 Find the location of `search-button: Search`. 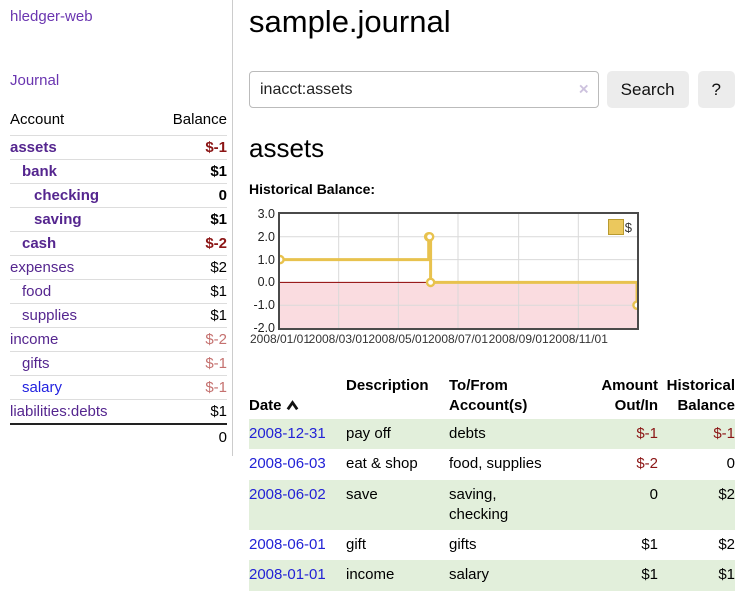

search-button: Search is located at coordinates (647, 89).